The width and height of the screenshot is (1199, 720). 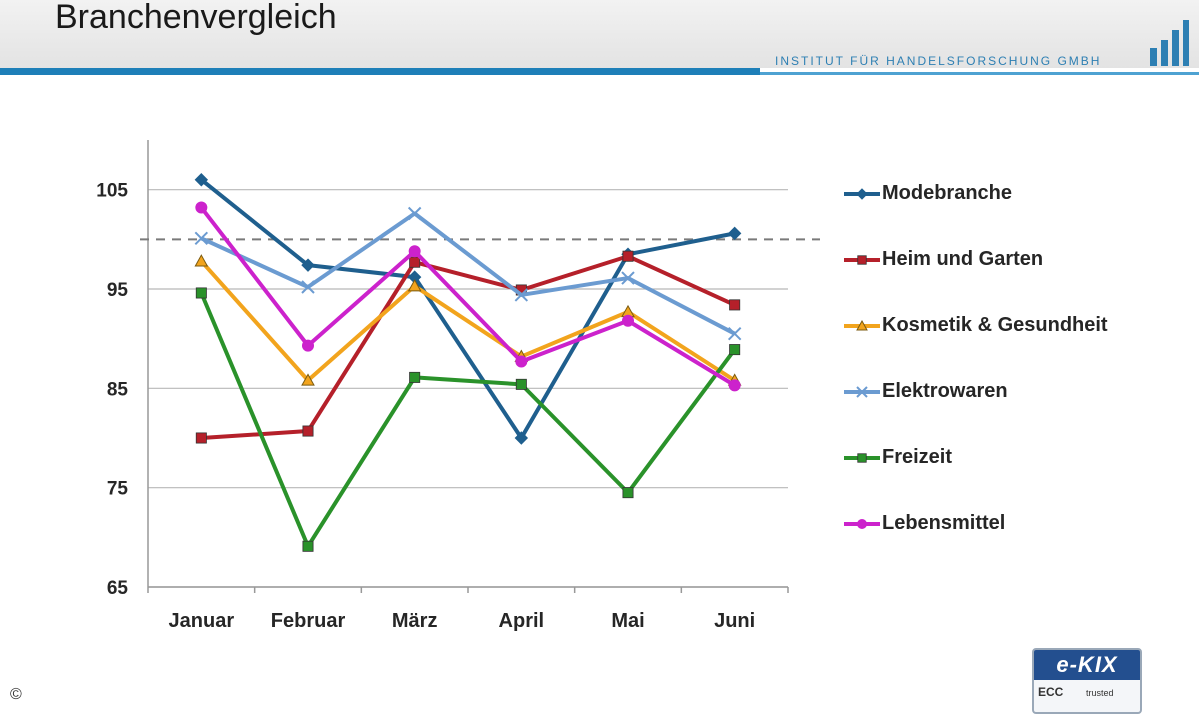 I want to click on legend-item: Lebensmittel, so click(x=1007, y=523).